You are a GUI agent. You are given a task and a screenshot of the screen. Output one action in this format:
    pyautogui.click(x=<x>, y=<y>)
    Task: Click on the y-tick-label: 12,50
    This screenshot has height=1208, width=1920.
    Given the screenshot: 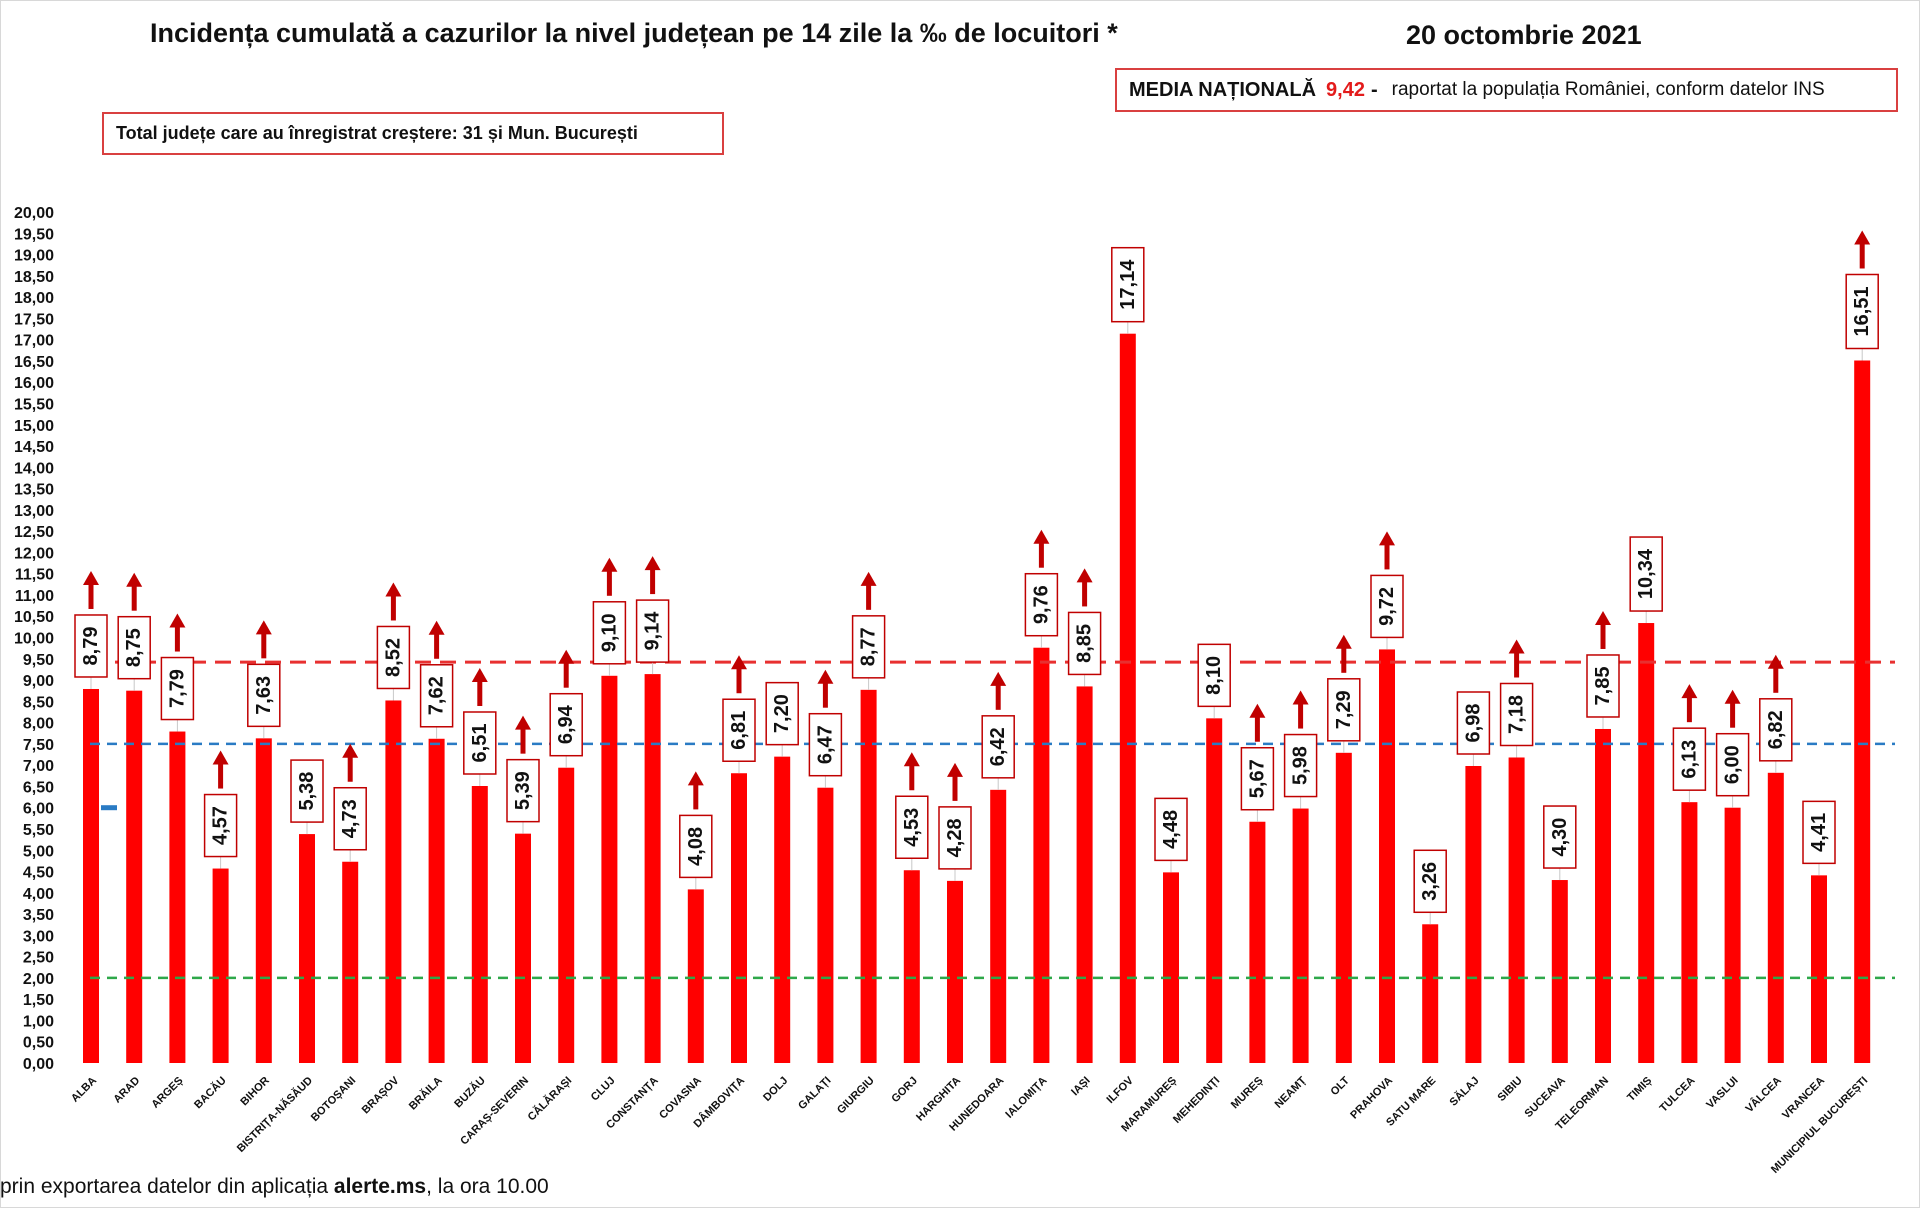 What is the action you would take?
    pyautogui.click(x=34, y=532)
    